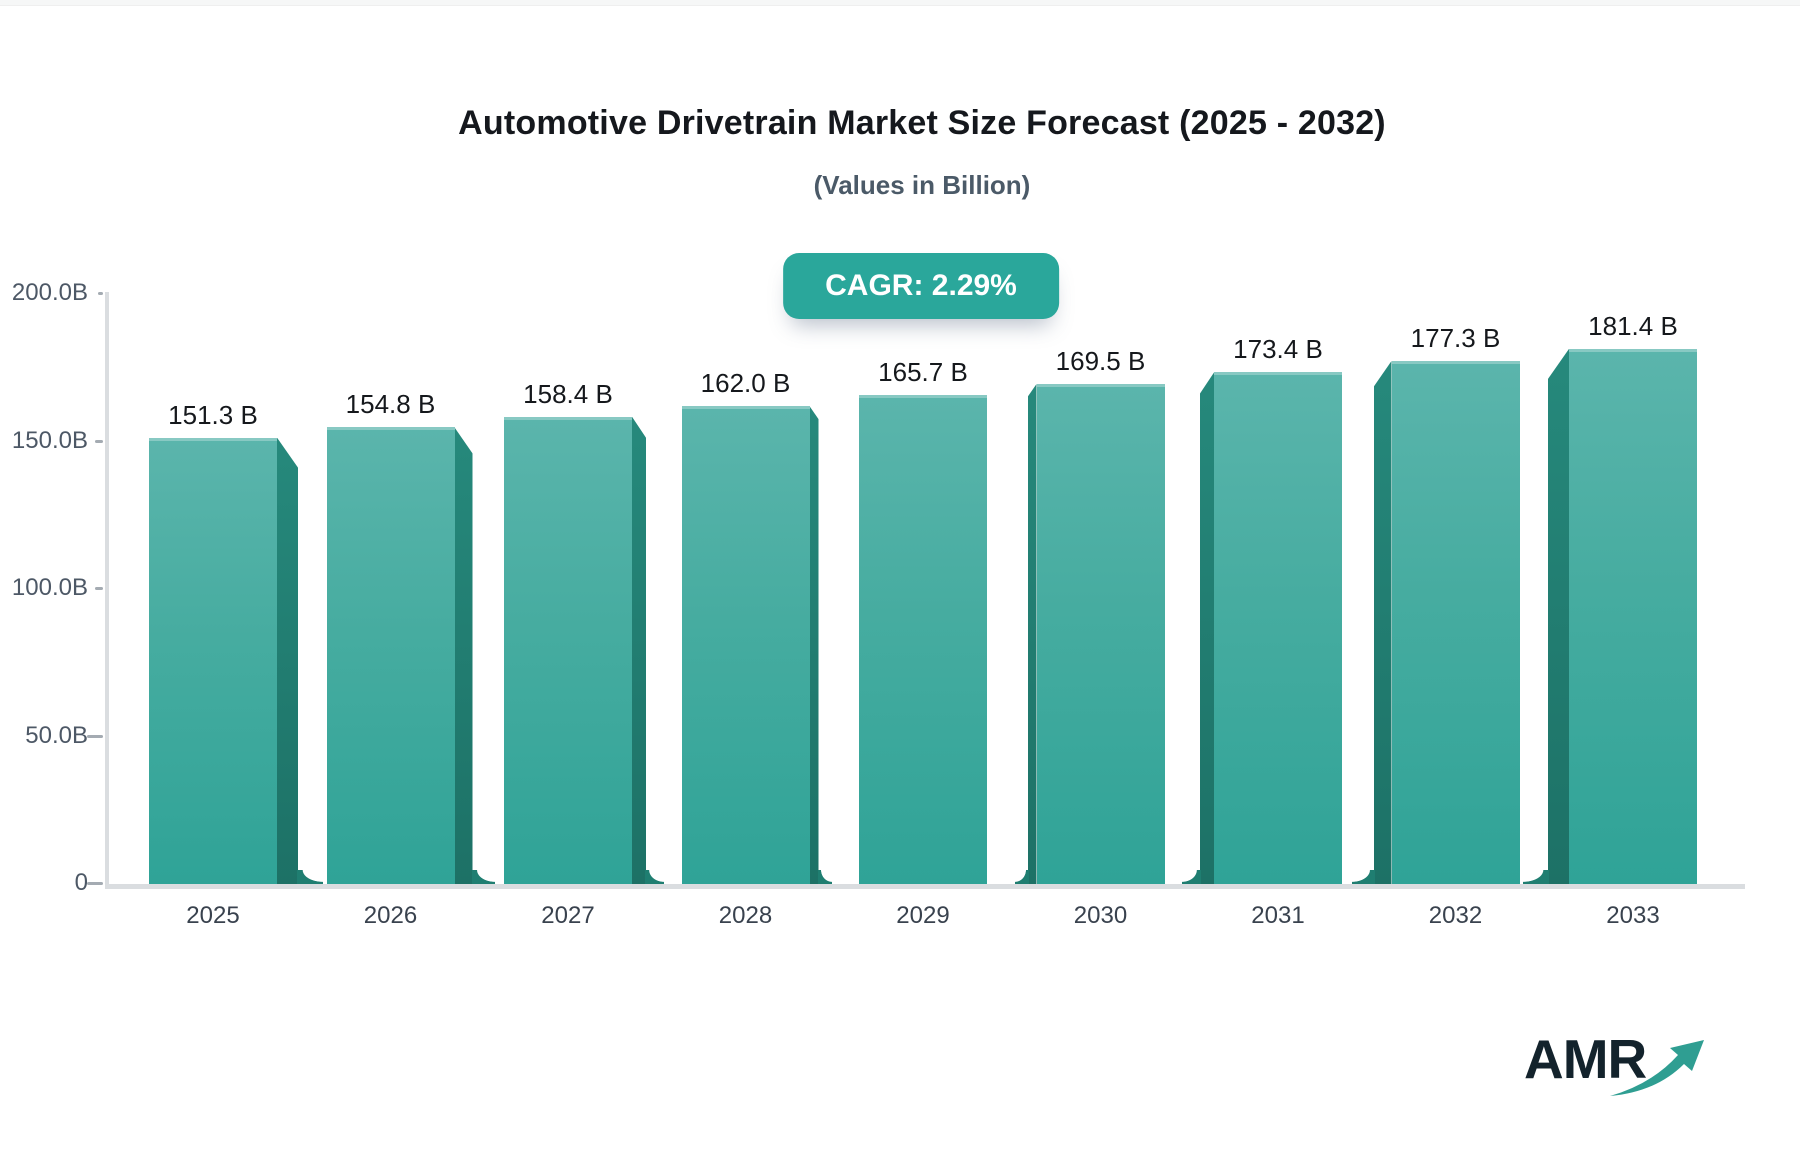 Image resolution: width=1800 pixels, height=1156 pixels. I want to click on bar-value-label: 181.4 B, so click(1633, 325).